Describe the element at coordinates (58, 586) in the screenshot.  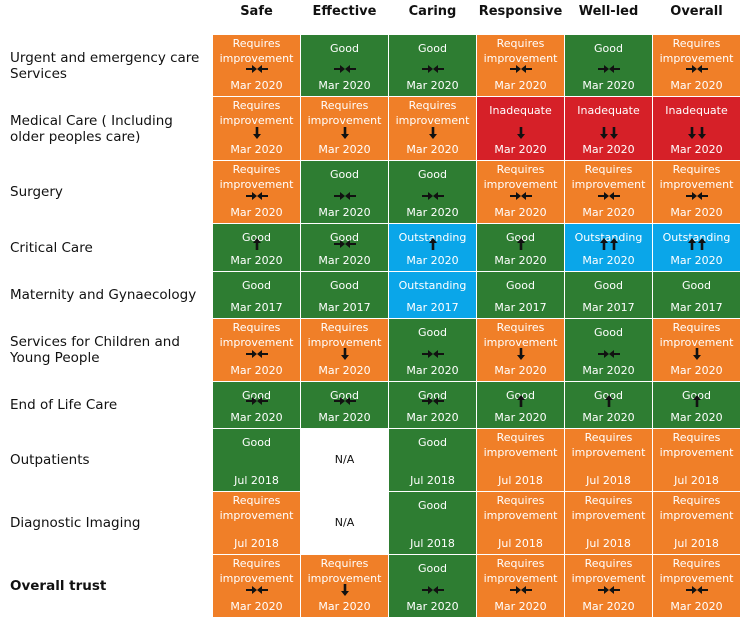
I see `row-label: Overall trust` at that location.